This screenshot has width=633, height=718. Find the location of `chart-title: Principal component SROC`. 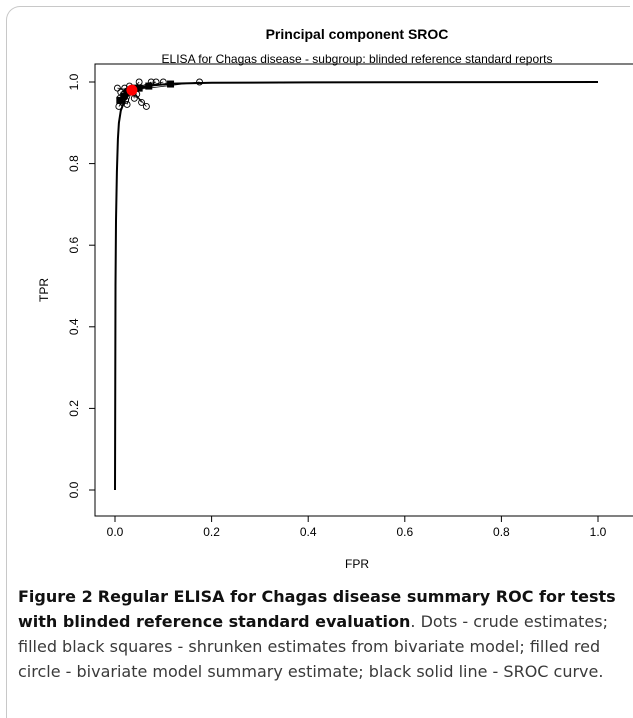

chart-title: Principal component SROC is located at coordinates (357, 34).